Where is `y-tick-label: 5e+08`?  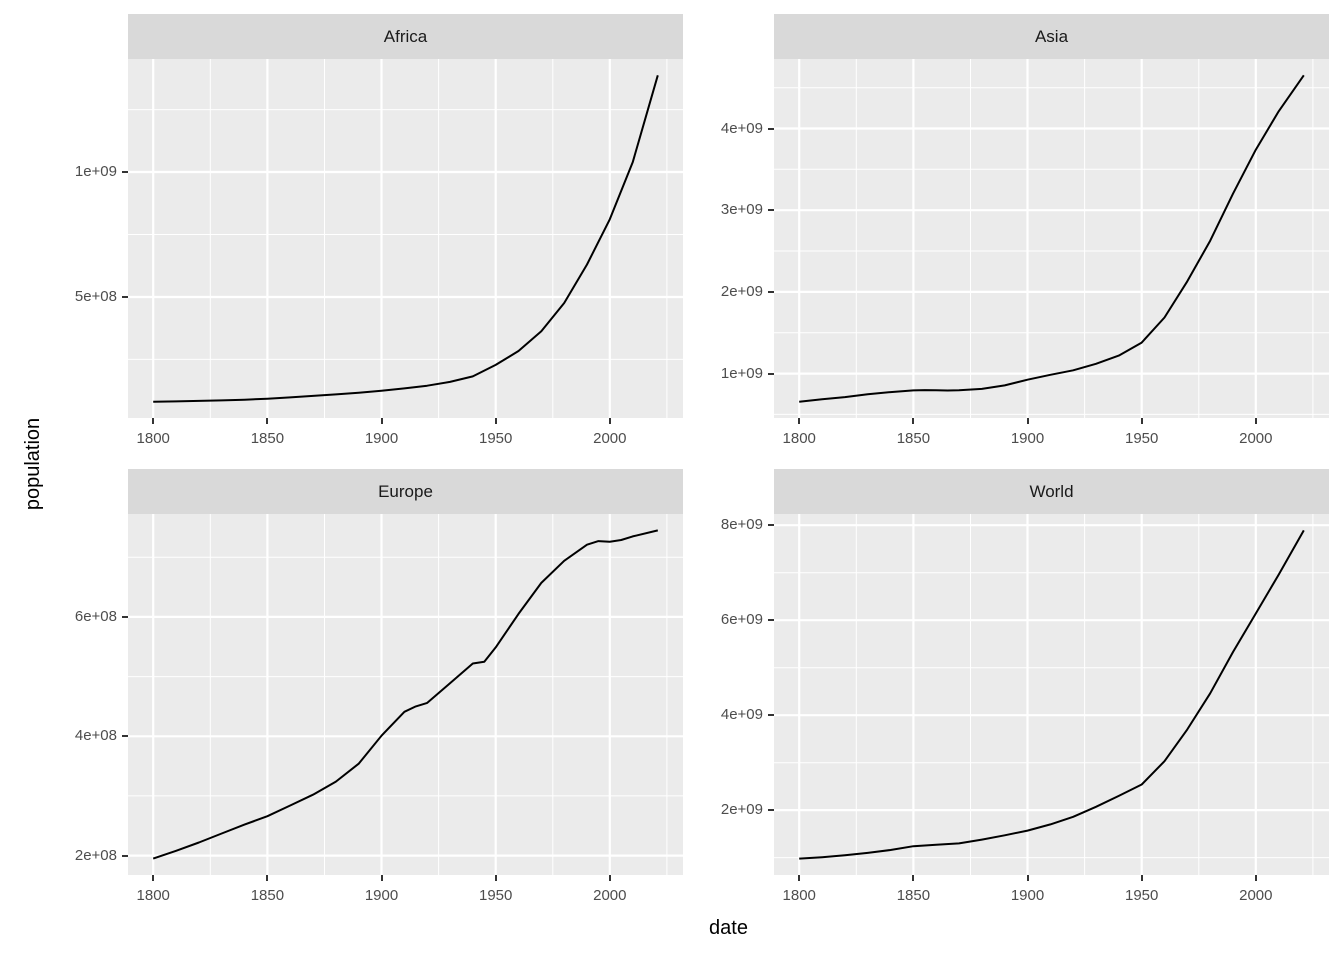 y-tick-label: 5e+08 is located at coordinates (95, 296).